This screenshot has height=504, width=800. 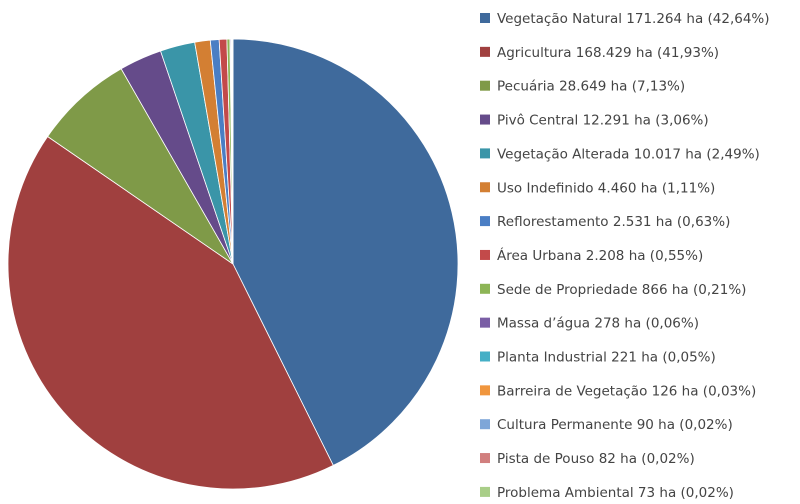 What do you see at coordinates (140, 166) in the screenshot?
I see `pie-slice` at bounding box center [140, 166].